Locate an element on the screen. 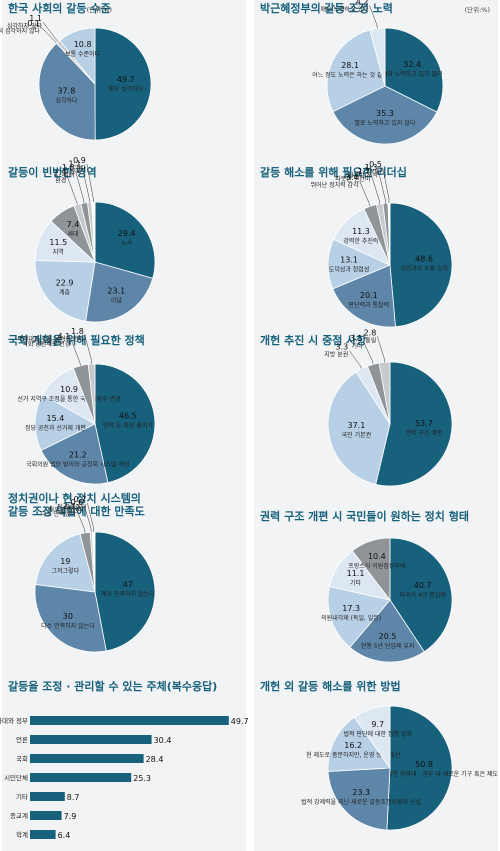  slice-value: 3.4 is located at coordinates (352, 177).